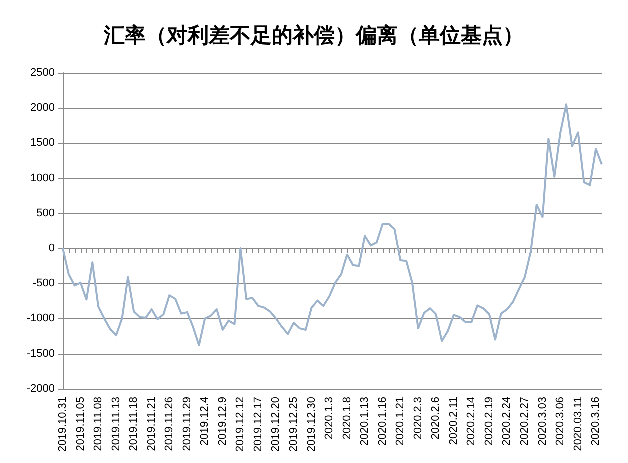 The height and width of the screenshot is (463, 628). What do you see at coordinates (51, 248) in the screenshot?
I see `y-tick-label: 0` at bounding box center [51, 248].